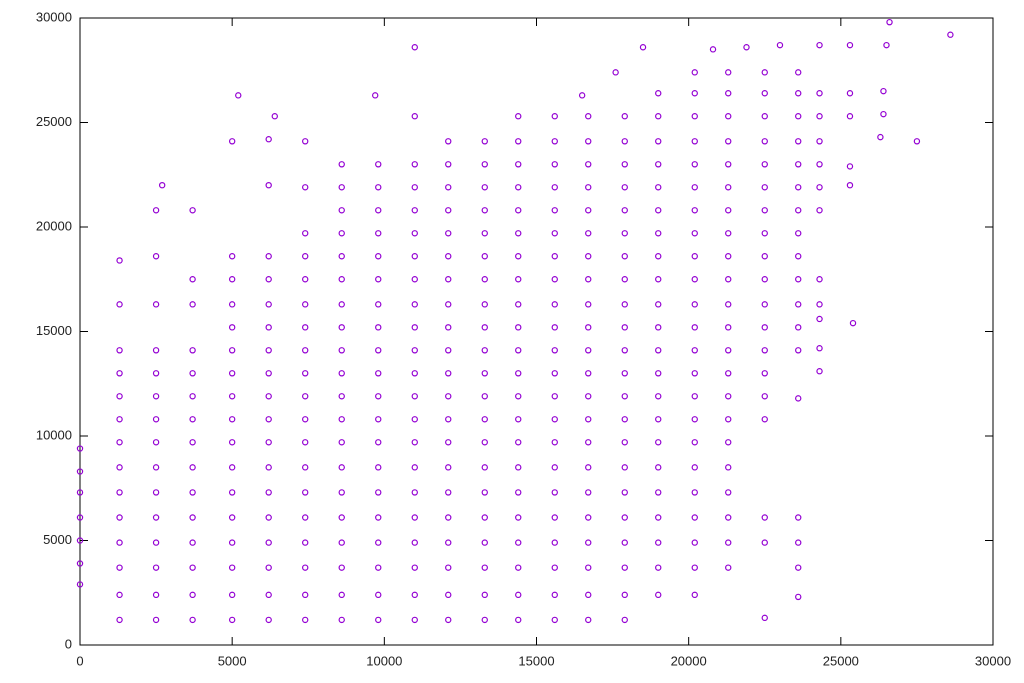 This screenshot has width=1024, height=683. Describe the element at coordinates (68, 643) in the screenshot. I see `y-tick-label: 0` at that location.